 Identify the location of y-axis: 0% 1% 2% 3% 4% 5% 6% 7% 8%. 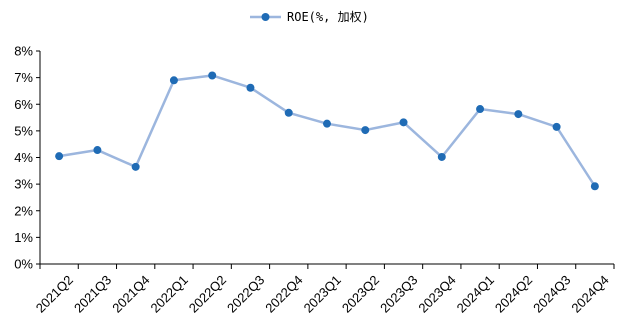
(27, 158).